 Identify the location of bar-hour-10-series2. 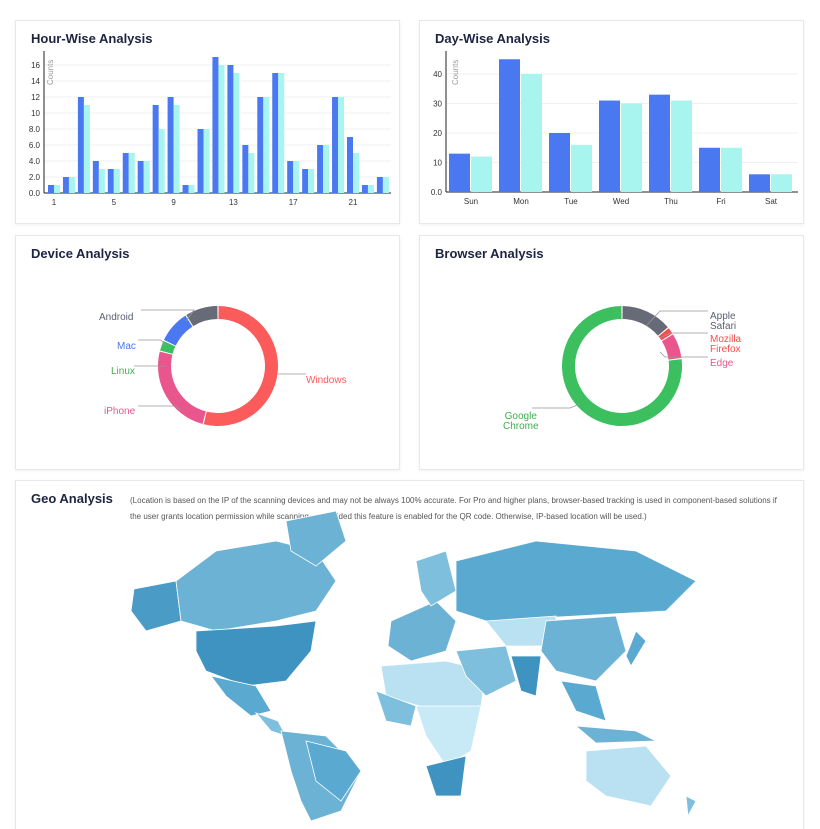
(191, 189).